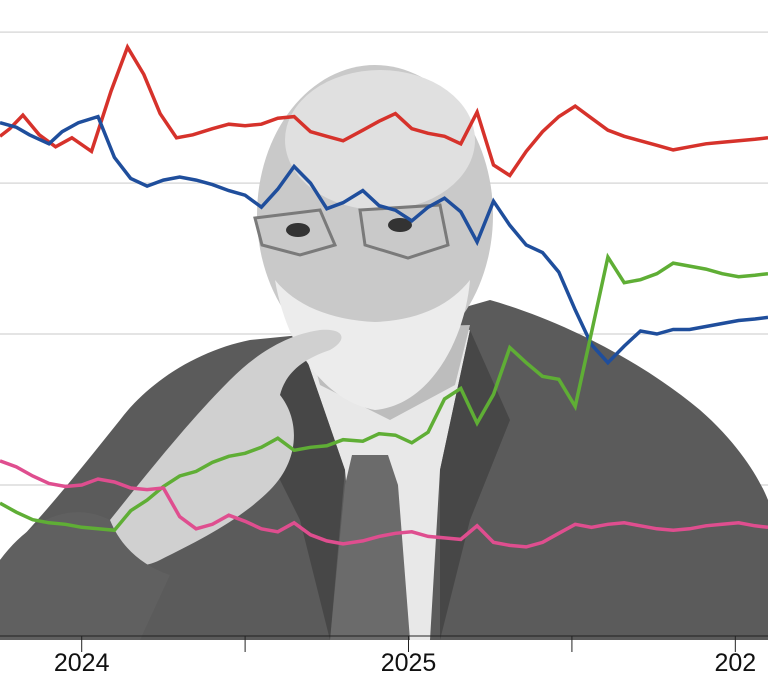  Describe the element at coordinates (372, 345) in the screenshot. I see `photo-beard` at that location.